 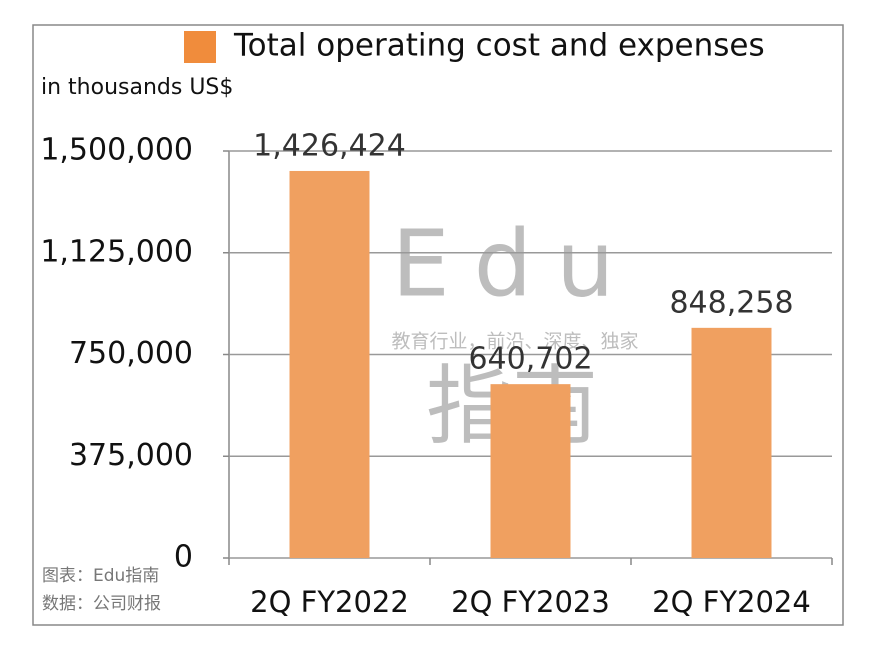 I want to click on data-label: 848,258, so click(x=731, y=302).